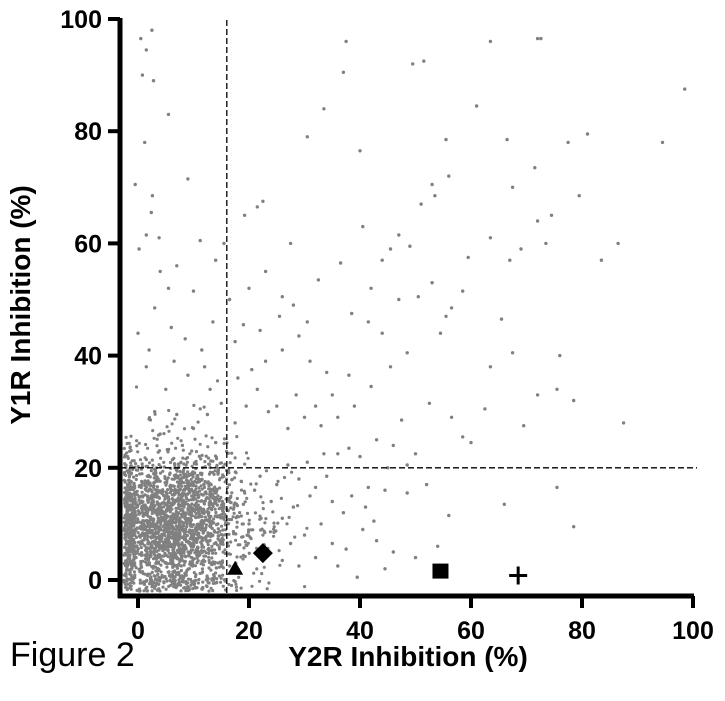 The height and width of the screenshot is (701, 725). Describe the element at coordinates (235, 567) in the screenshot. I see `triangle-marker` at that location.